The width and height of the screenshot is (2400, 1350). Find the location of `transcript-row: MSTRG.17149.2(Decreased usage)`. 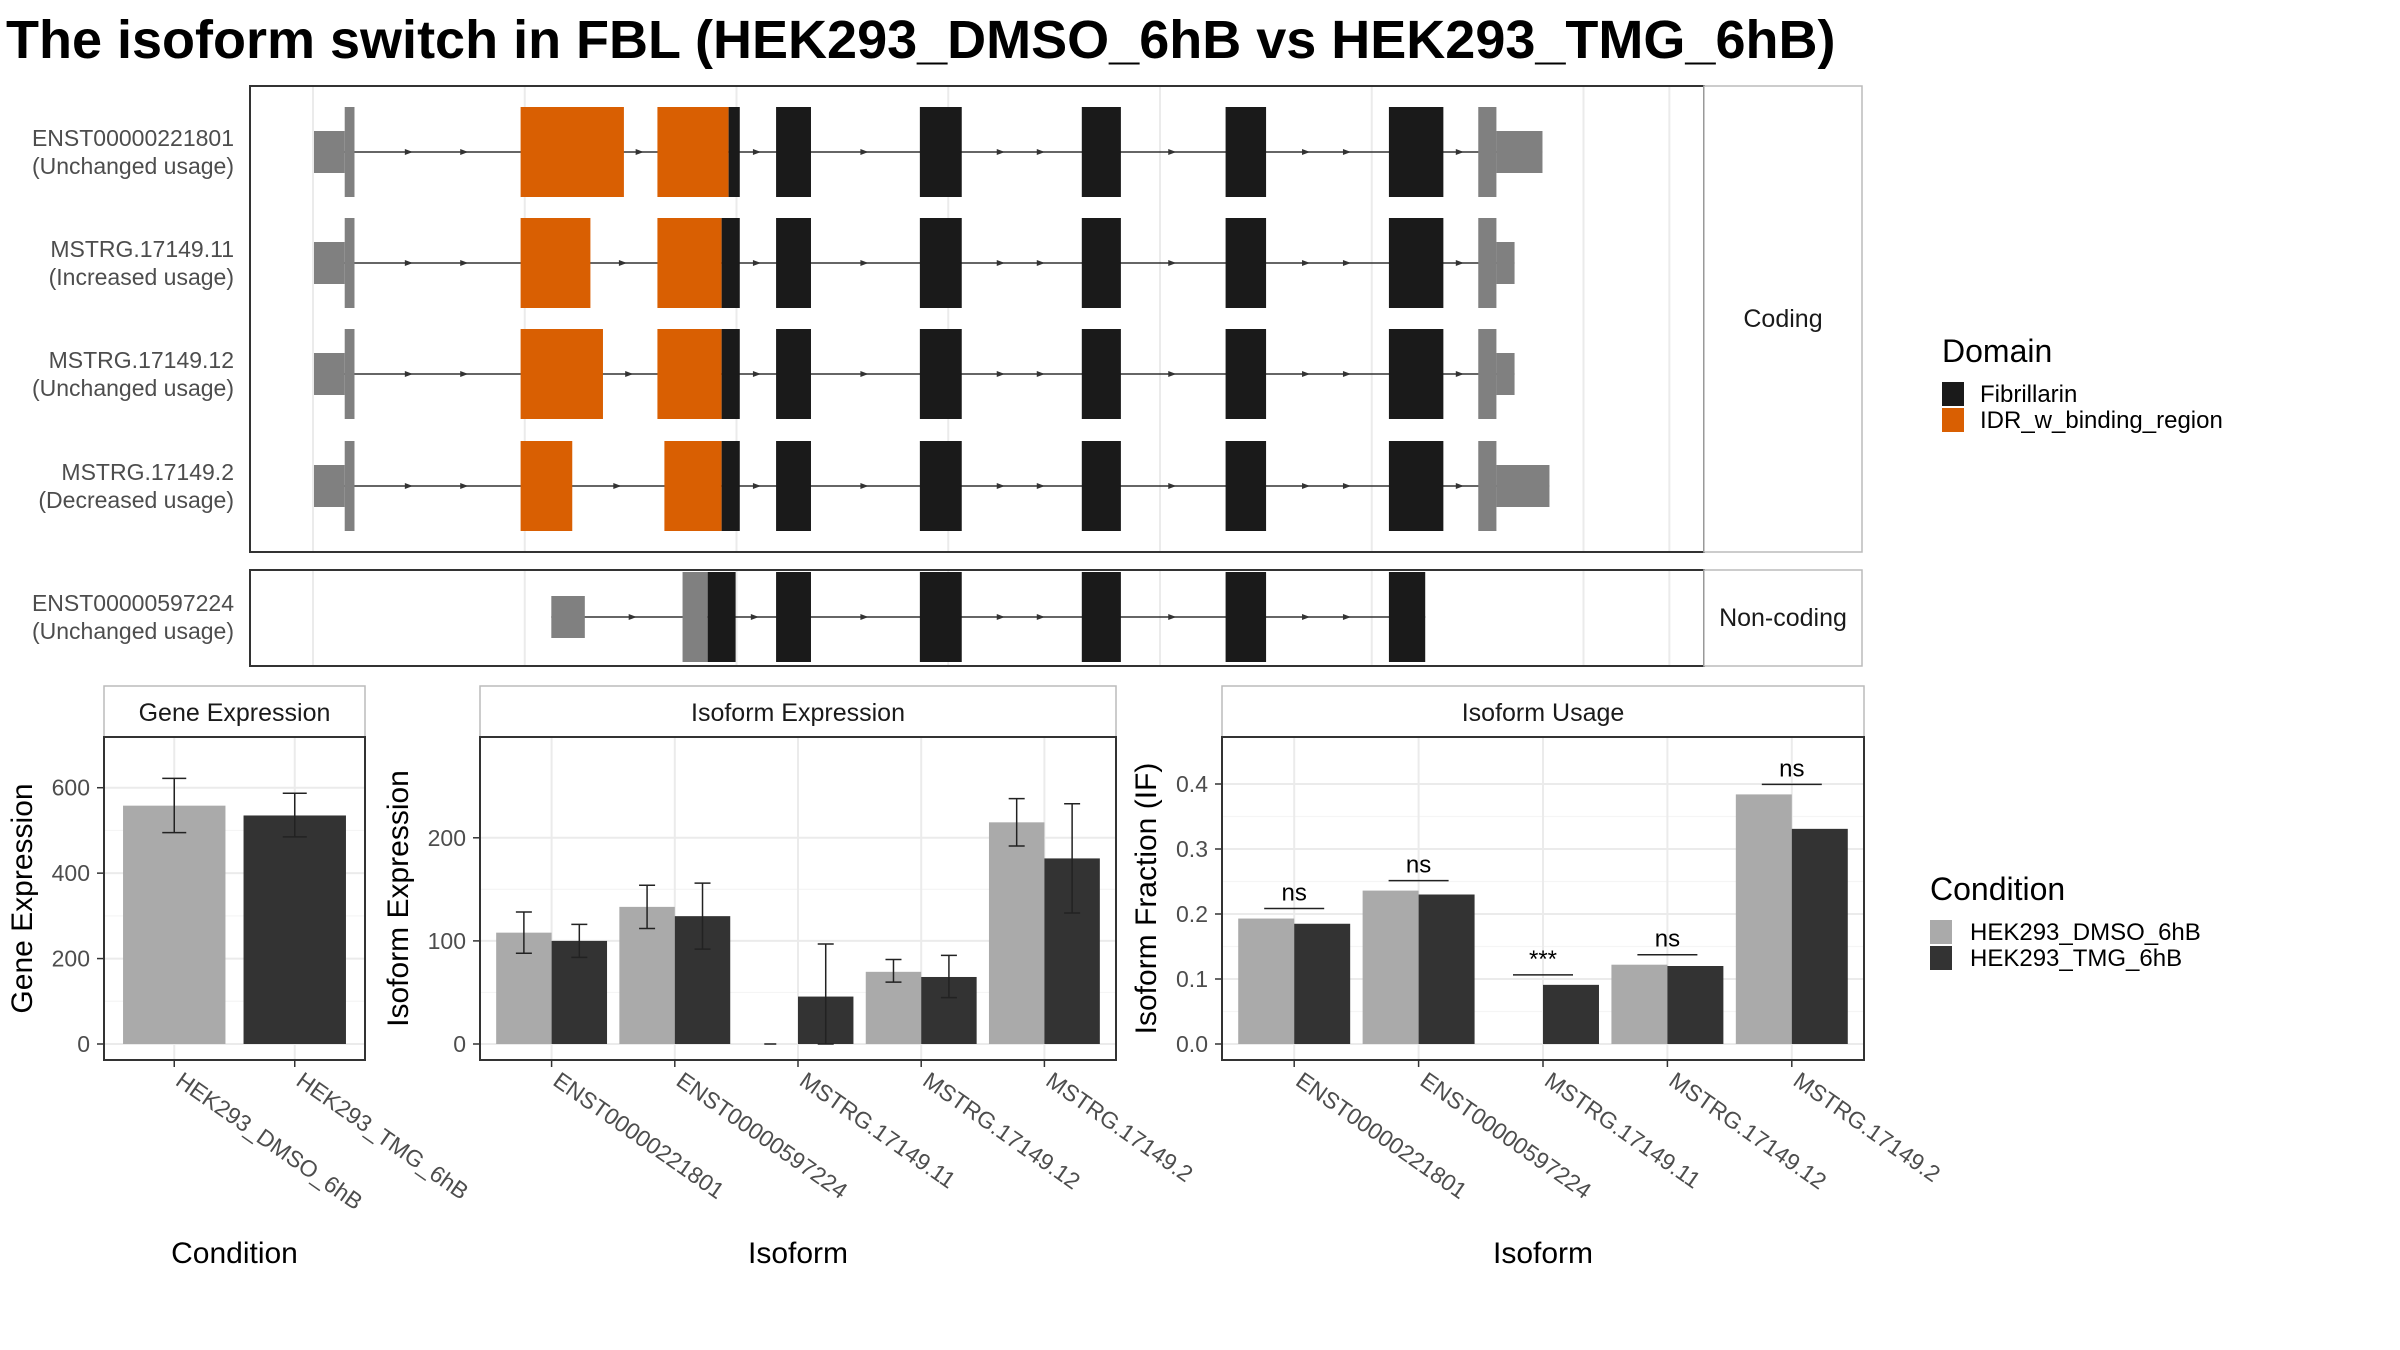

transcript-row: MSTRG.17149.2(Decreased usage) is located at coordinates (794, 486).